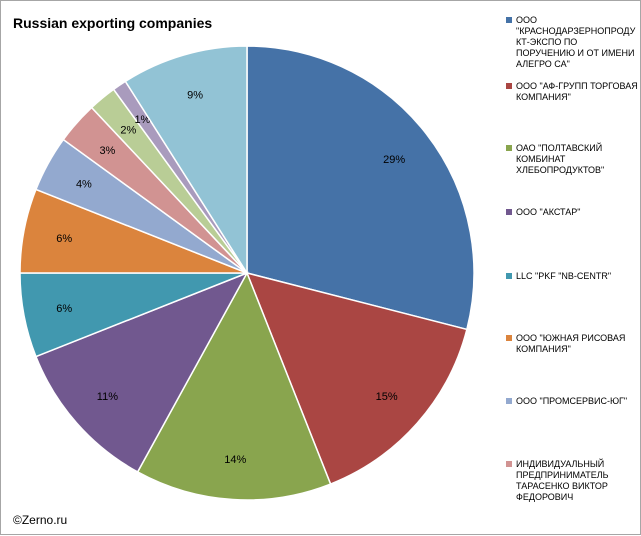 This screenshot has width=641, height=536. I want to click on slice-label-6: 6%, so click(64, 239).